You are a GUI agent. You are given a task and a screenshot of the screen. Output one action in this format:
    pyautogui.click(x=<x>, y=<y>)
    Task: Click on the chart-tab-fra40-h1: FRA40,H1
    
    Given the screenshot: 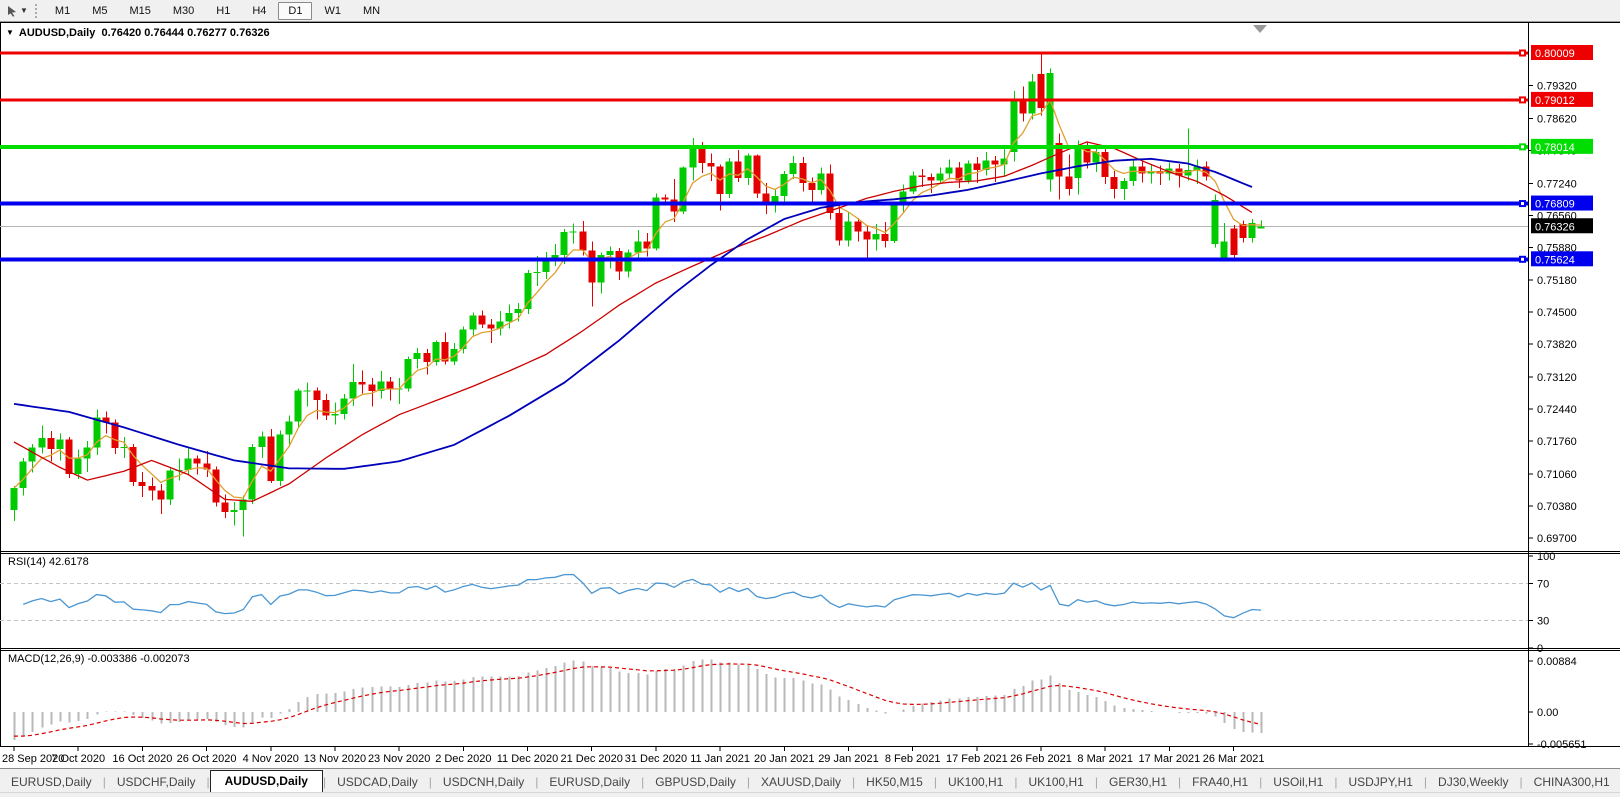 What is the action you would take?
    pyautogui.click(x=1220, y=782)
    